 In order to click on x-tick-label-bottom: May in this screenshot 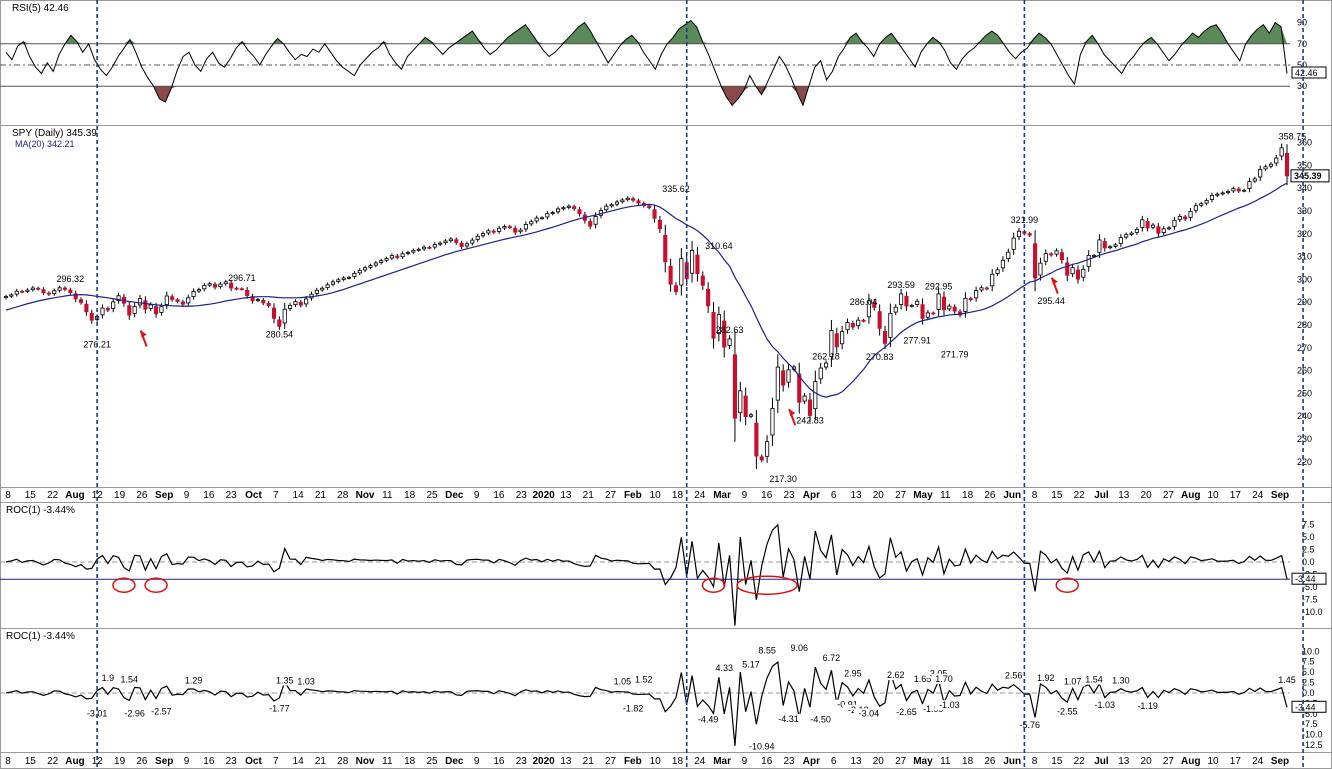, I will do `click(923, 761)`.